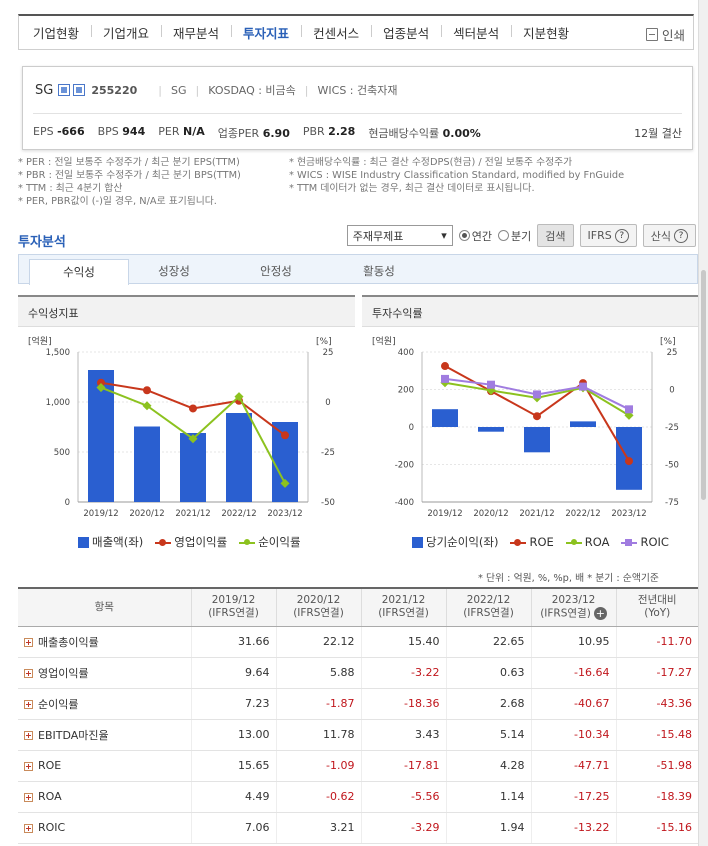  Describe the element at coordinates (573, 828) in the screenshot. I see `table-cell: -13.22` at that location.